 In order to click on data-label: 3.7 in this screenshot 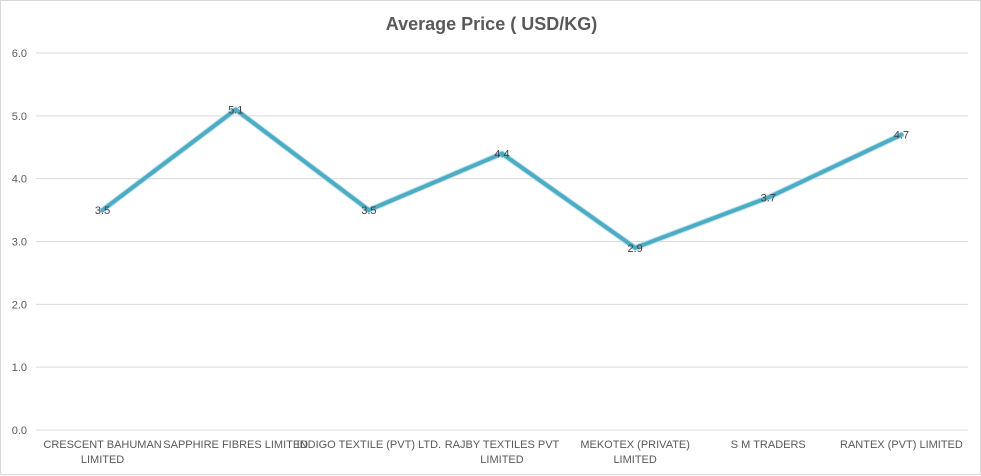, I will do `click(768, 199)`.